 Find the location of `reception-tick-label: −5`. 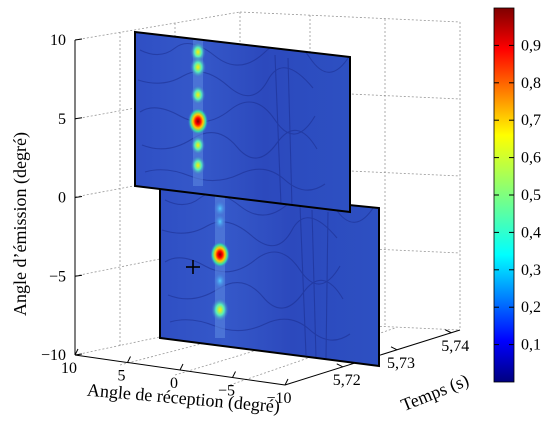

reception-tick-label: −5 is located at coordinates (226, 391).